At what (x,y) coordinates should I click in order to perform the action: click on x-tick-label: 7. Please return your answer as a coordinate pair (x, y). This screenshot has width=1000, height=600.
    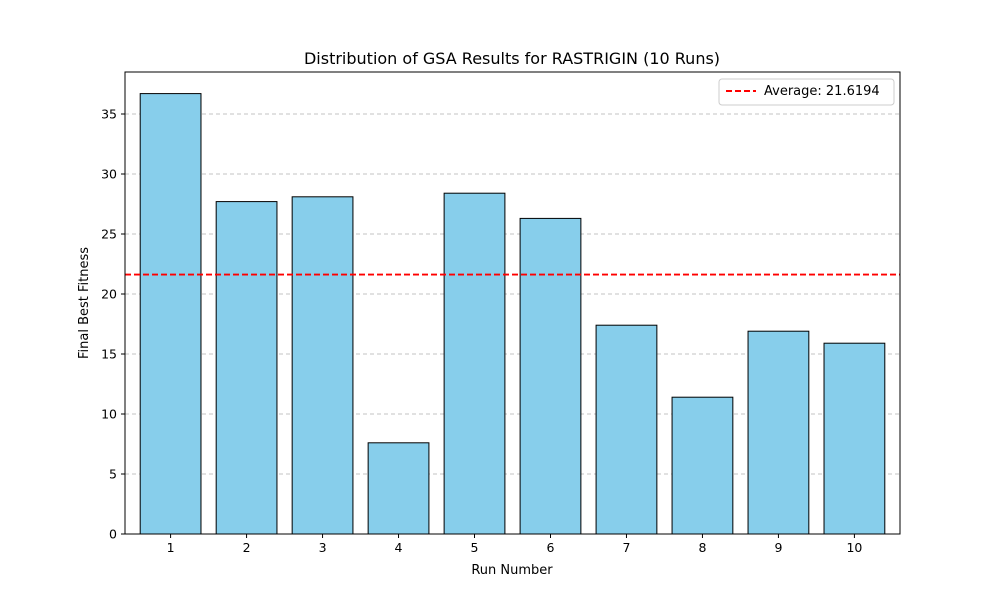
    Looking at the image, I should click on (626, 547).